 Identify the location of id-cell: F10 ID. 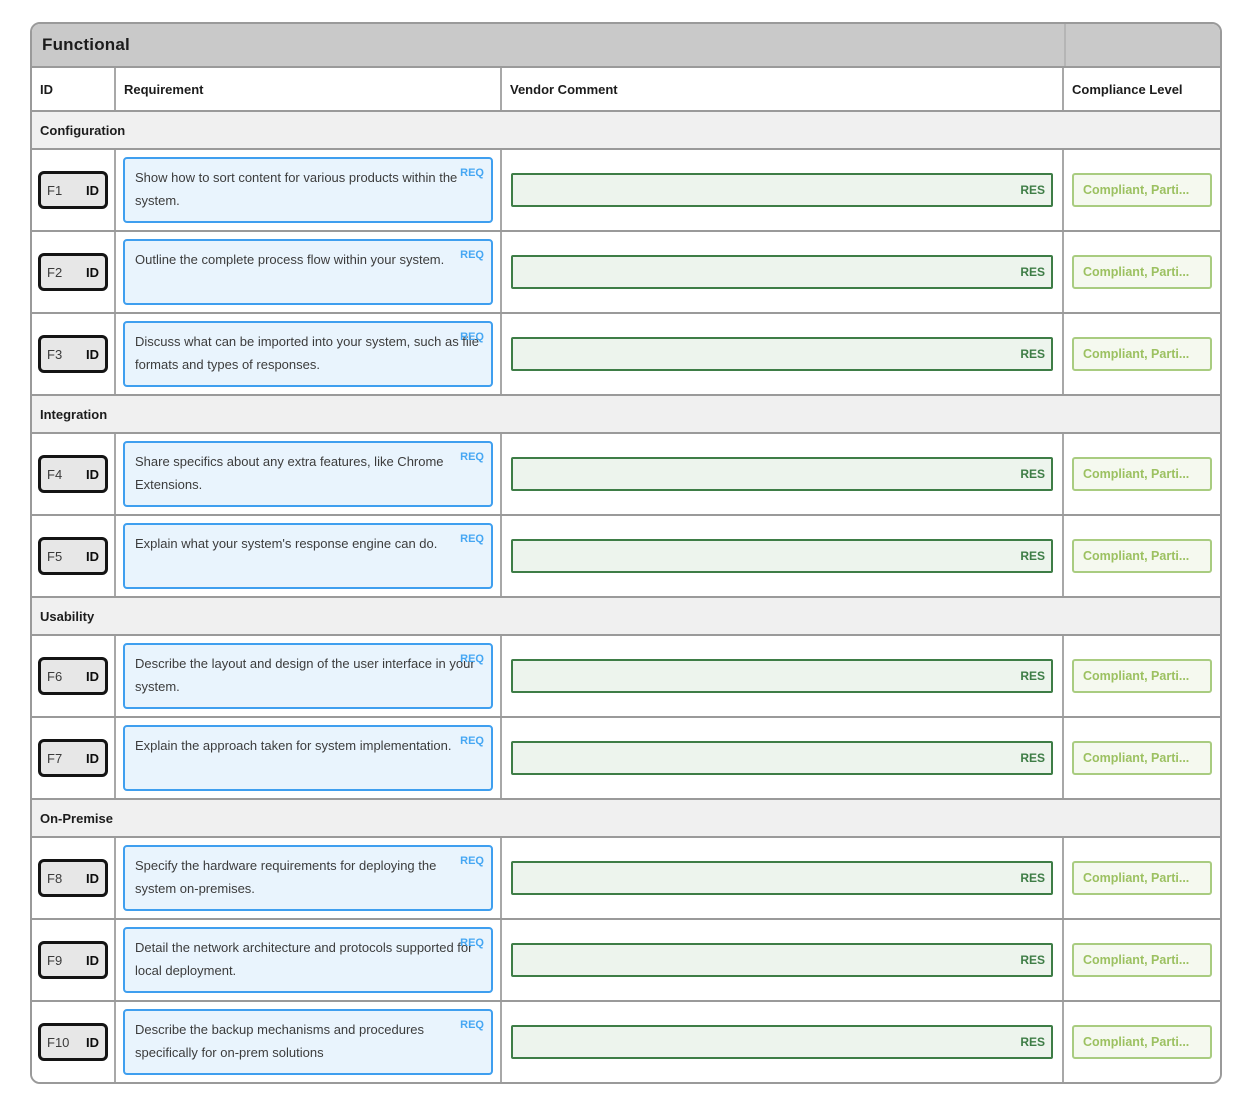
(74, 1042).